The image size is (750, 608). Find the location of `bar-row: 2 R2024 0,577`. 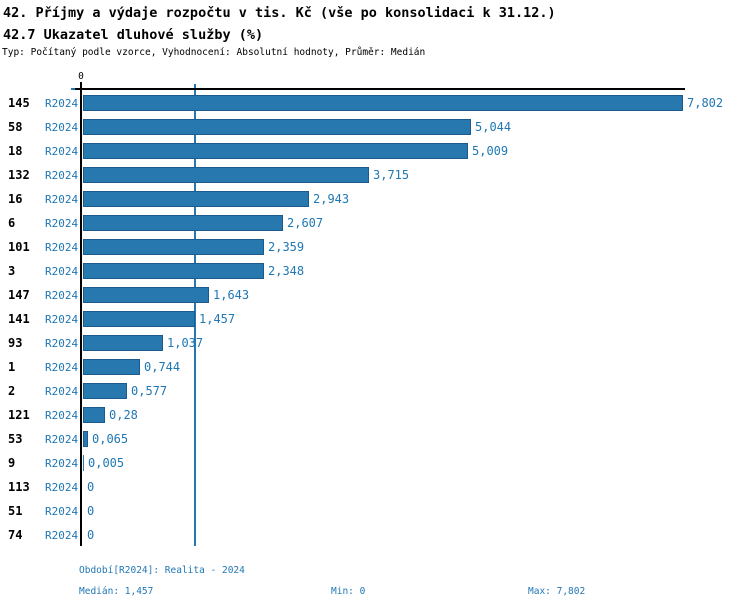

bar-row: 2 R2024 0,577 is located at coordinates (375, 391).